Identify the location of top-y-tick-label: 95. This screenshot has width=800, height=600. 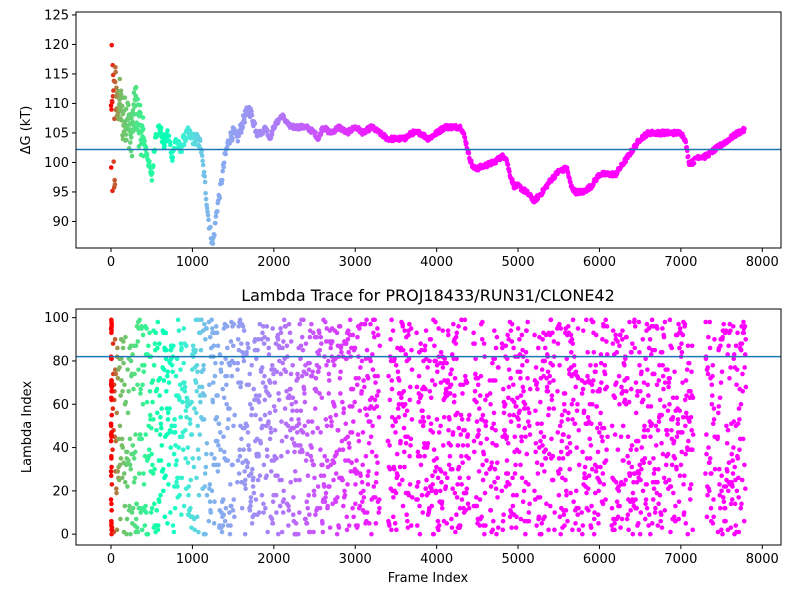
(60, 192).